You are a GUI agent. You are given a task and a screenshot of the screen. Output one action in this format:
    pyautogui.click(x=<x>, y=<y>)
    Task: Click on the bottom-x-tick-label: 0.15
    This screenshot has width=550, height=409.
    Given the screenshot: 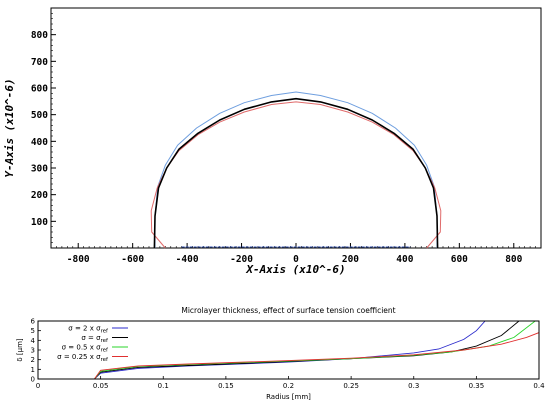 What is the action you would take?
    pyautogui.click(x=226, y=386)
    